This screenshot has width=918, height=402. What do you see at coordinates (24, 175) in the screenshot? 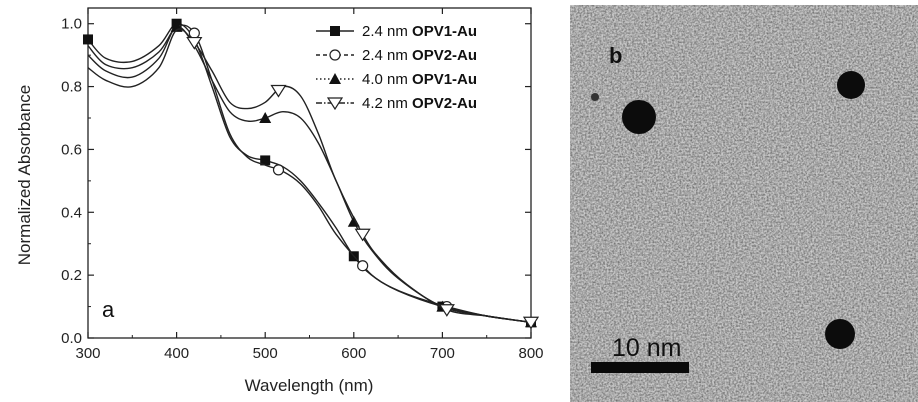
I see `y-axis-label: Normalized Absorbance` at bounding box center [24, 175].